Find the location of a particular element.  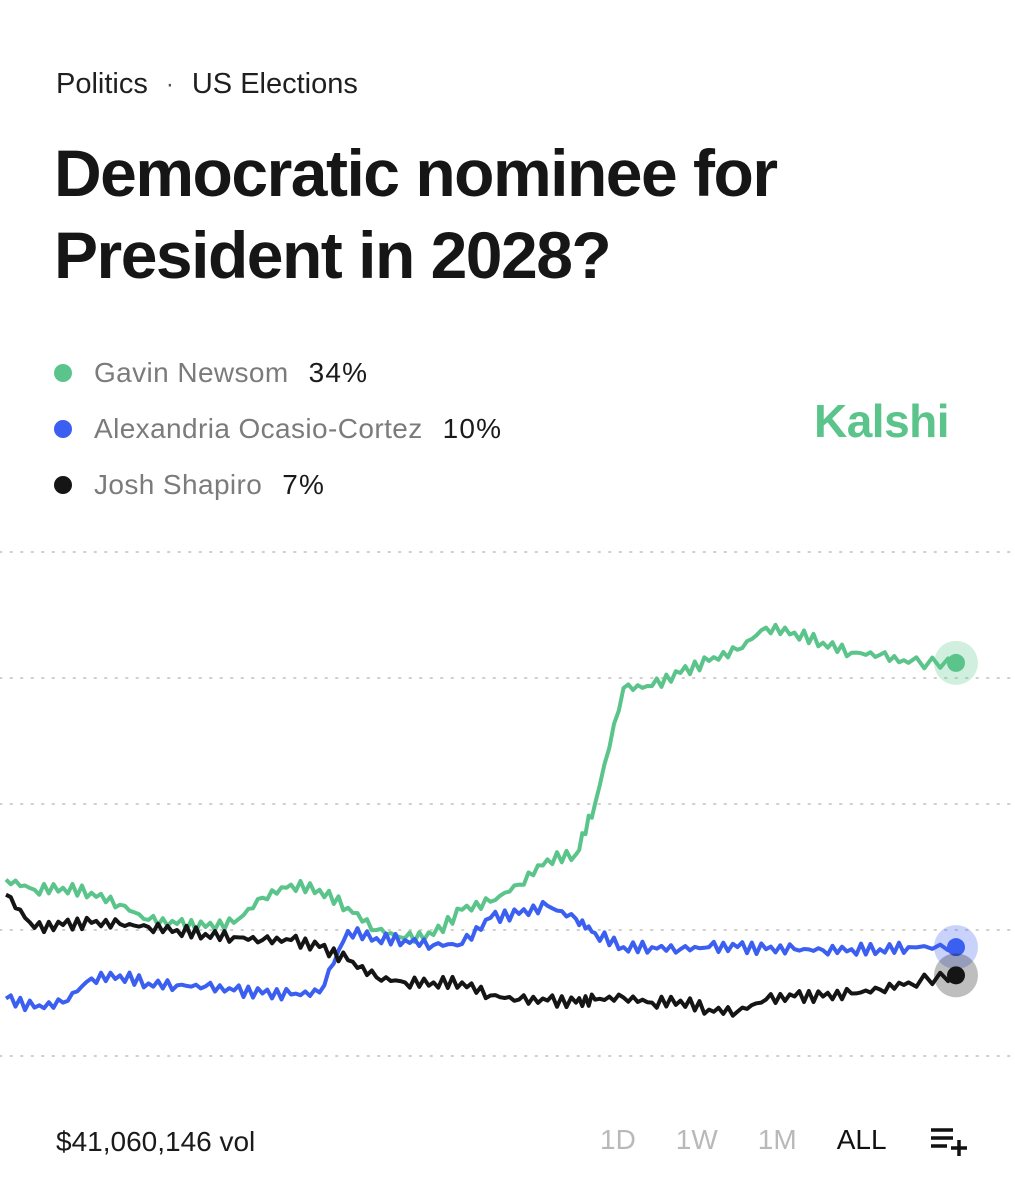

volume-label: $41,060,146 vol is located at coordinates (156, 1141).